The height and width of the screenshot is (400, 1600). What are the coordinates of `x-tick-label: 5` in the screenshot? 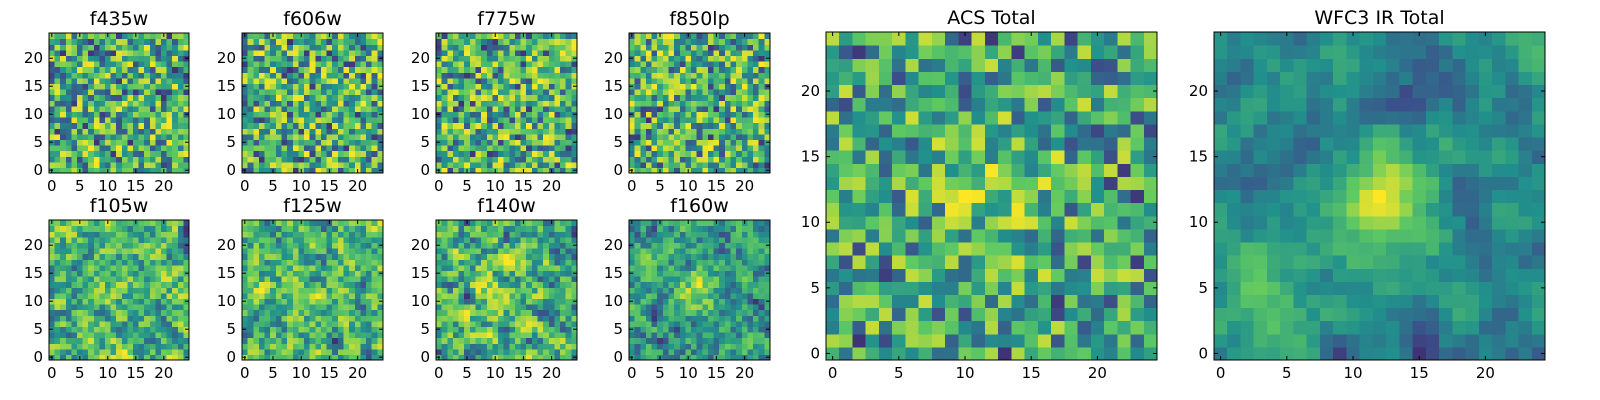 It's located at (467, 373).